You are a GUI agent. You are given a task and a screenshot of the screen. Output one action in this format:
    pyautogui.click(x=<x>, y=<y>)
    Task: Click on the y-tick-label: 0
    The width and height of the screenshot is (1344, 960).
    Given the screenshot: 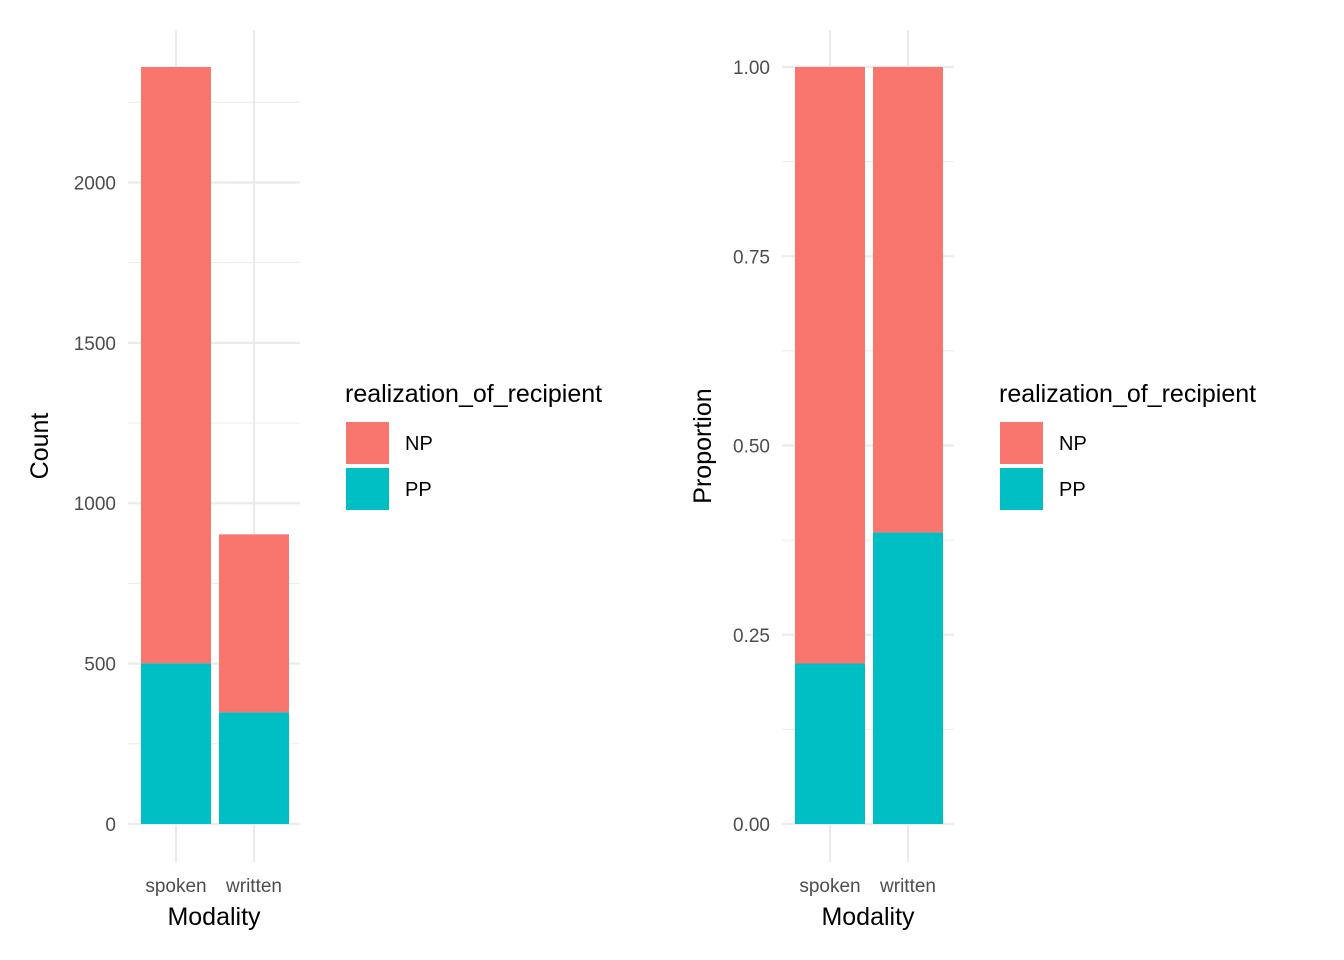 What is the action you would take?
    pyautogui.click(x=110, y=825)
    